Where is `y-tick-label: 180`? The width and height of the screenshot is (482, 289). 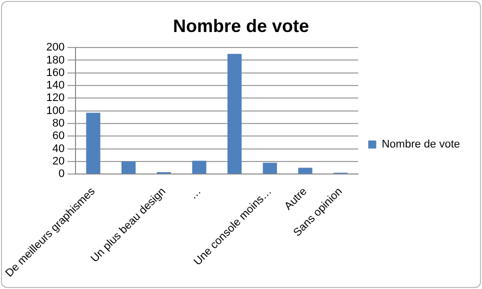
y-tick-label: 180 is located at coordinates (55, 60).